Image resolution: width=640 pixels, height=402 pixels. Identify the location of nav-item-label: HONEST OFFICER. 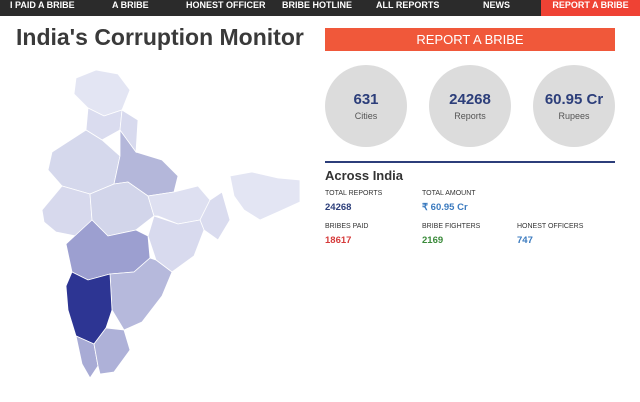
(226, 5).